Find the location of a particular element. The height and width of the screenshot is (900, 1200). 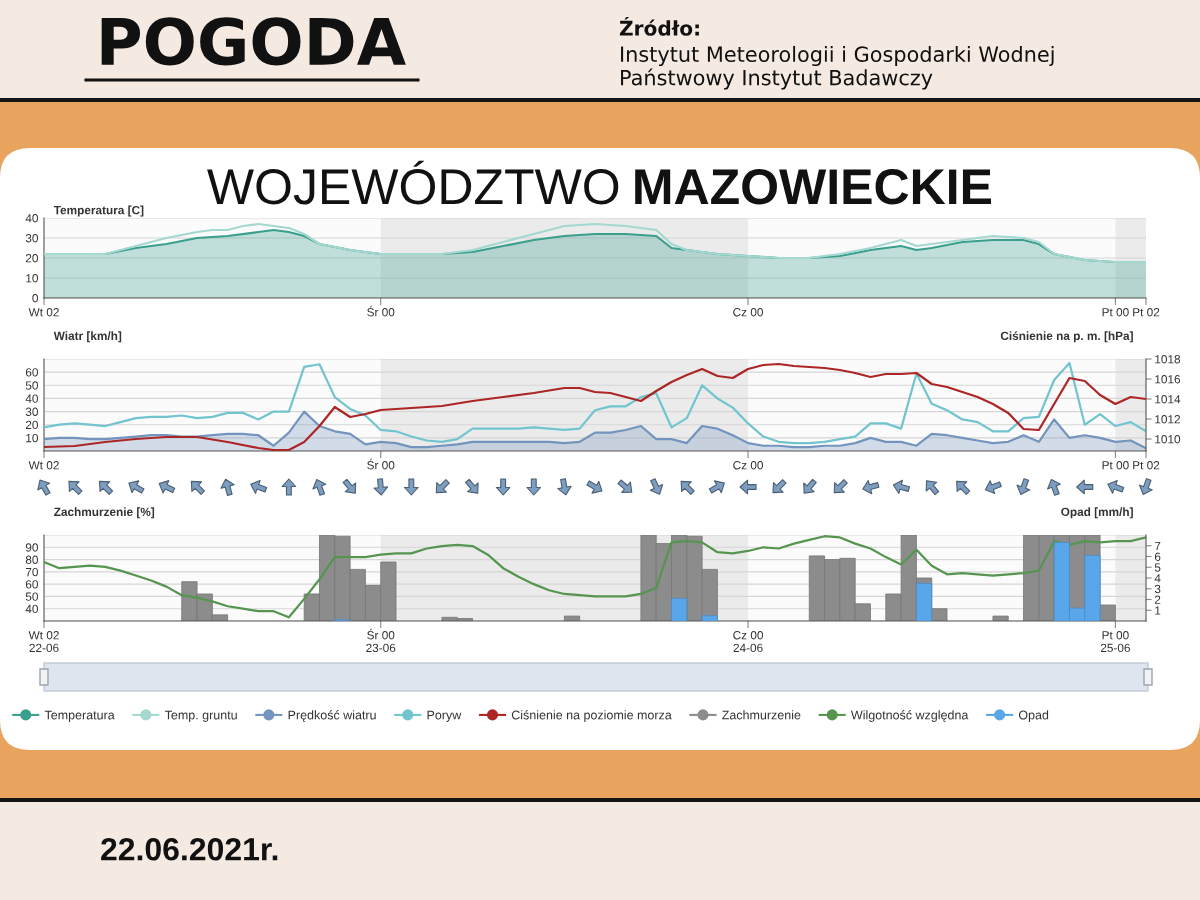

legend-label: Ciśnienie na poziomie morza is located at coordinates (591, 716).